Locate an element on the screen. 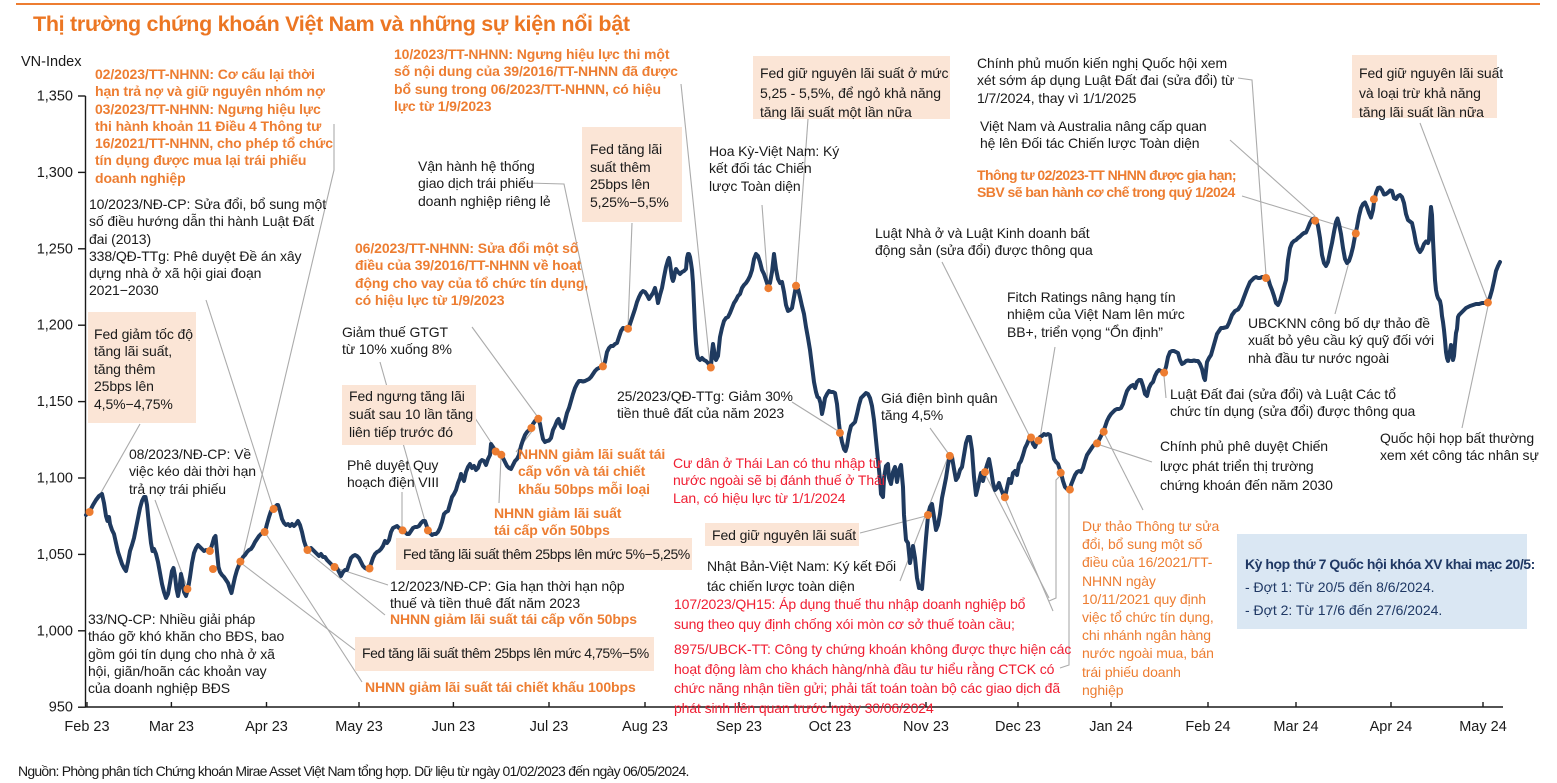 The width and height of the screenshot is (1557, 783). svg-text: 1,200 is located at coordinates (55, 326).